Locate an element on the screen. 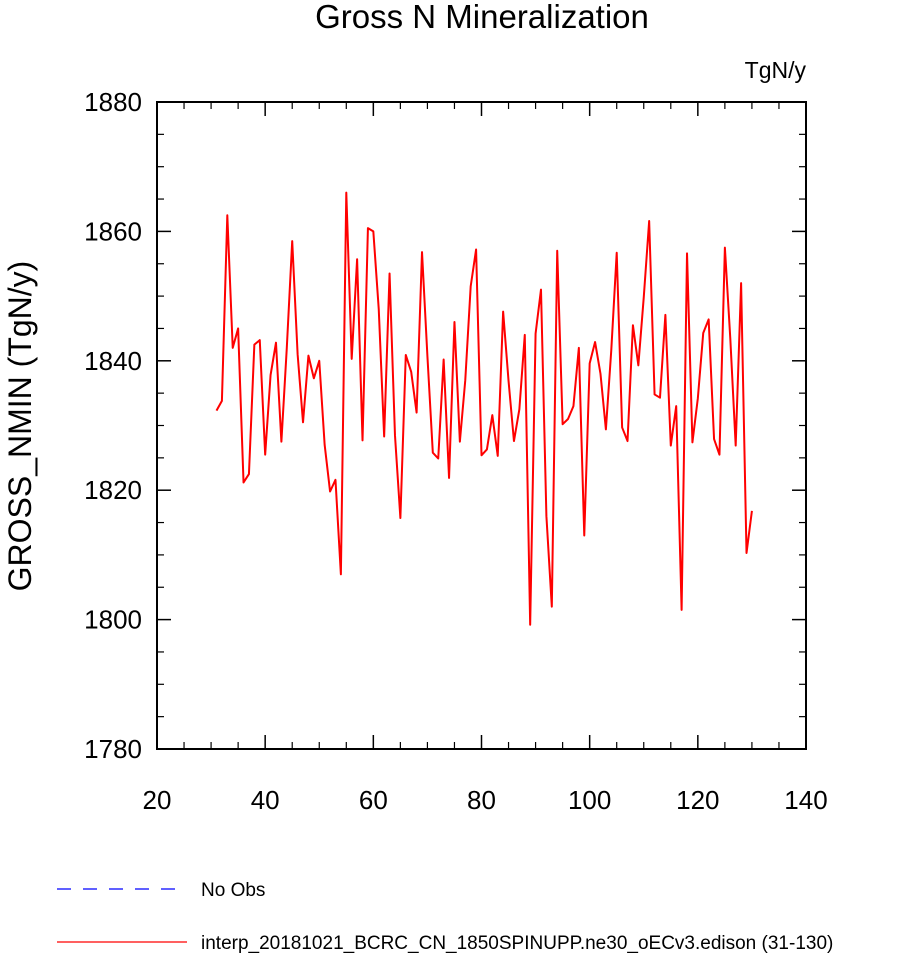 The image size is (904, 955). x-tick-label: 60 is located at coordinates (373, 800).